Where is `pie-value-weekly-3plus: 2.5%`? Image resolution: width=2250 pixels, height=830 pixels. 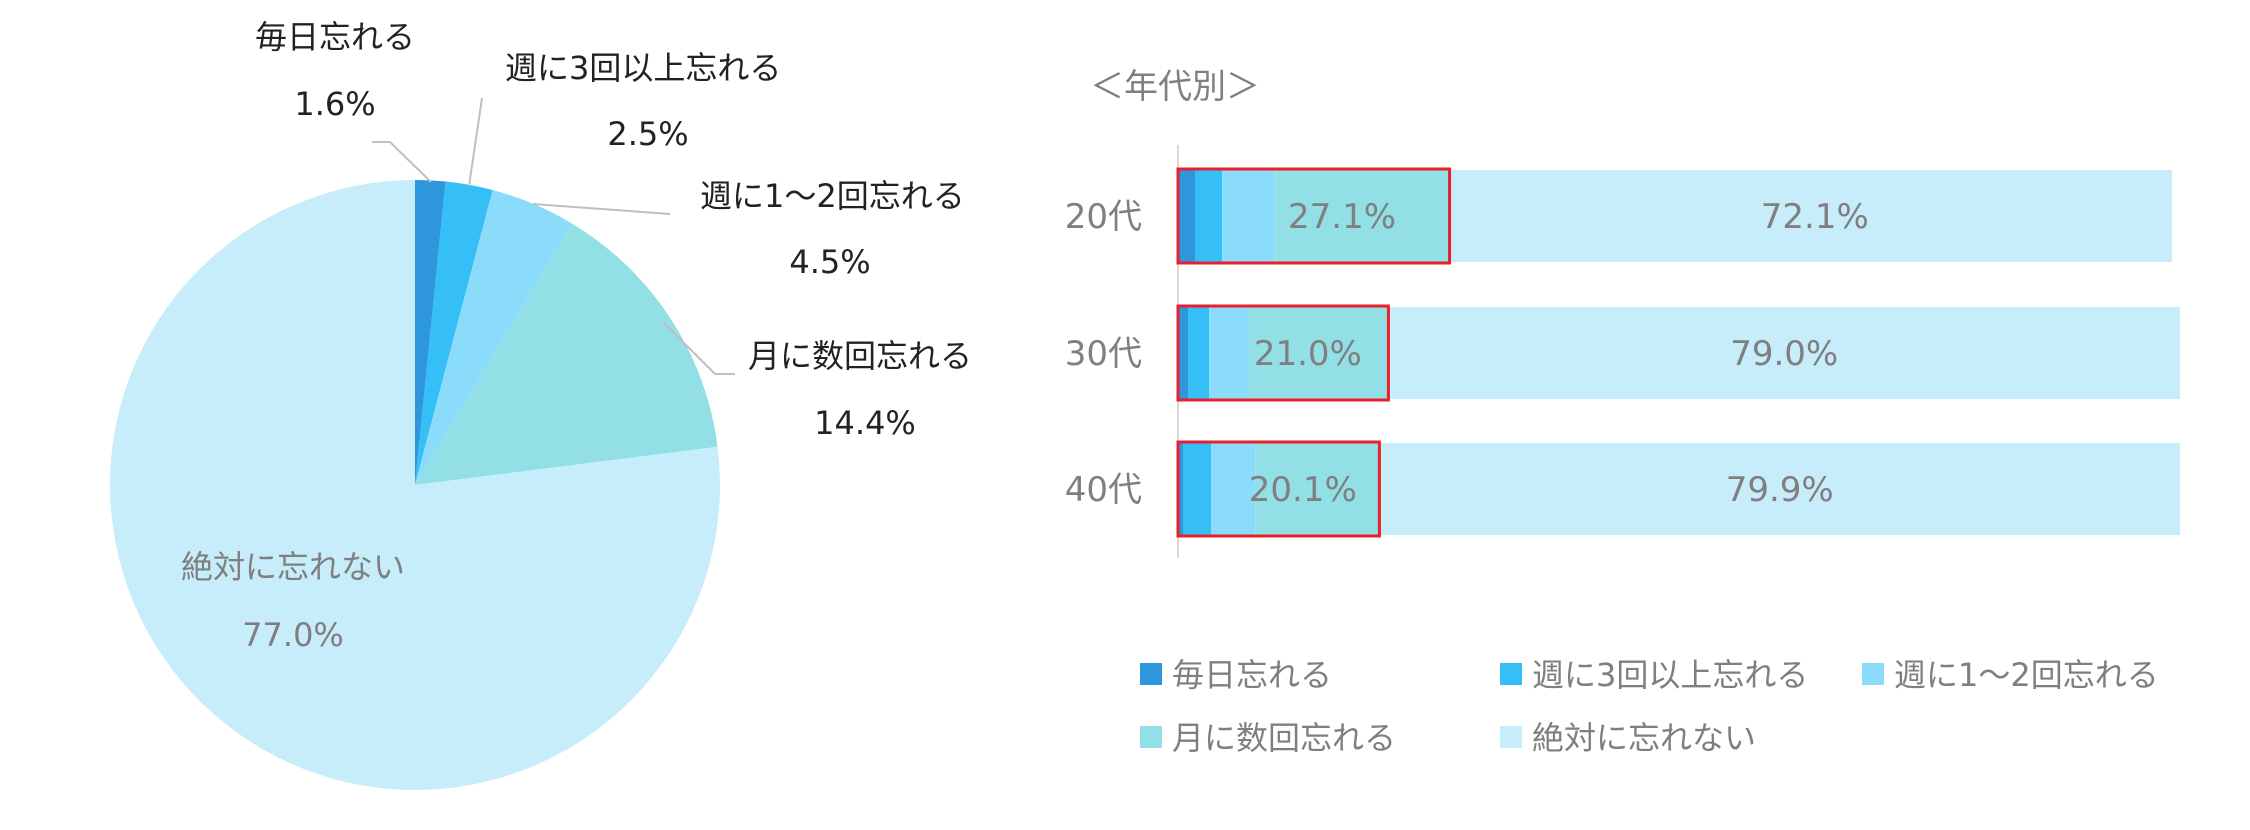
pie-value-weekly-3plus: 2.5% is located at coordinates (647, 134).